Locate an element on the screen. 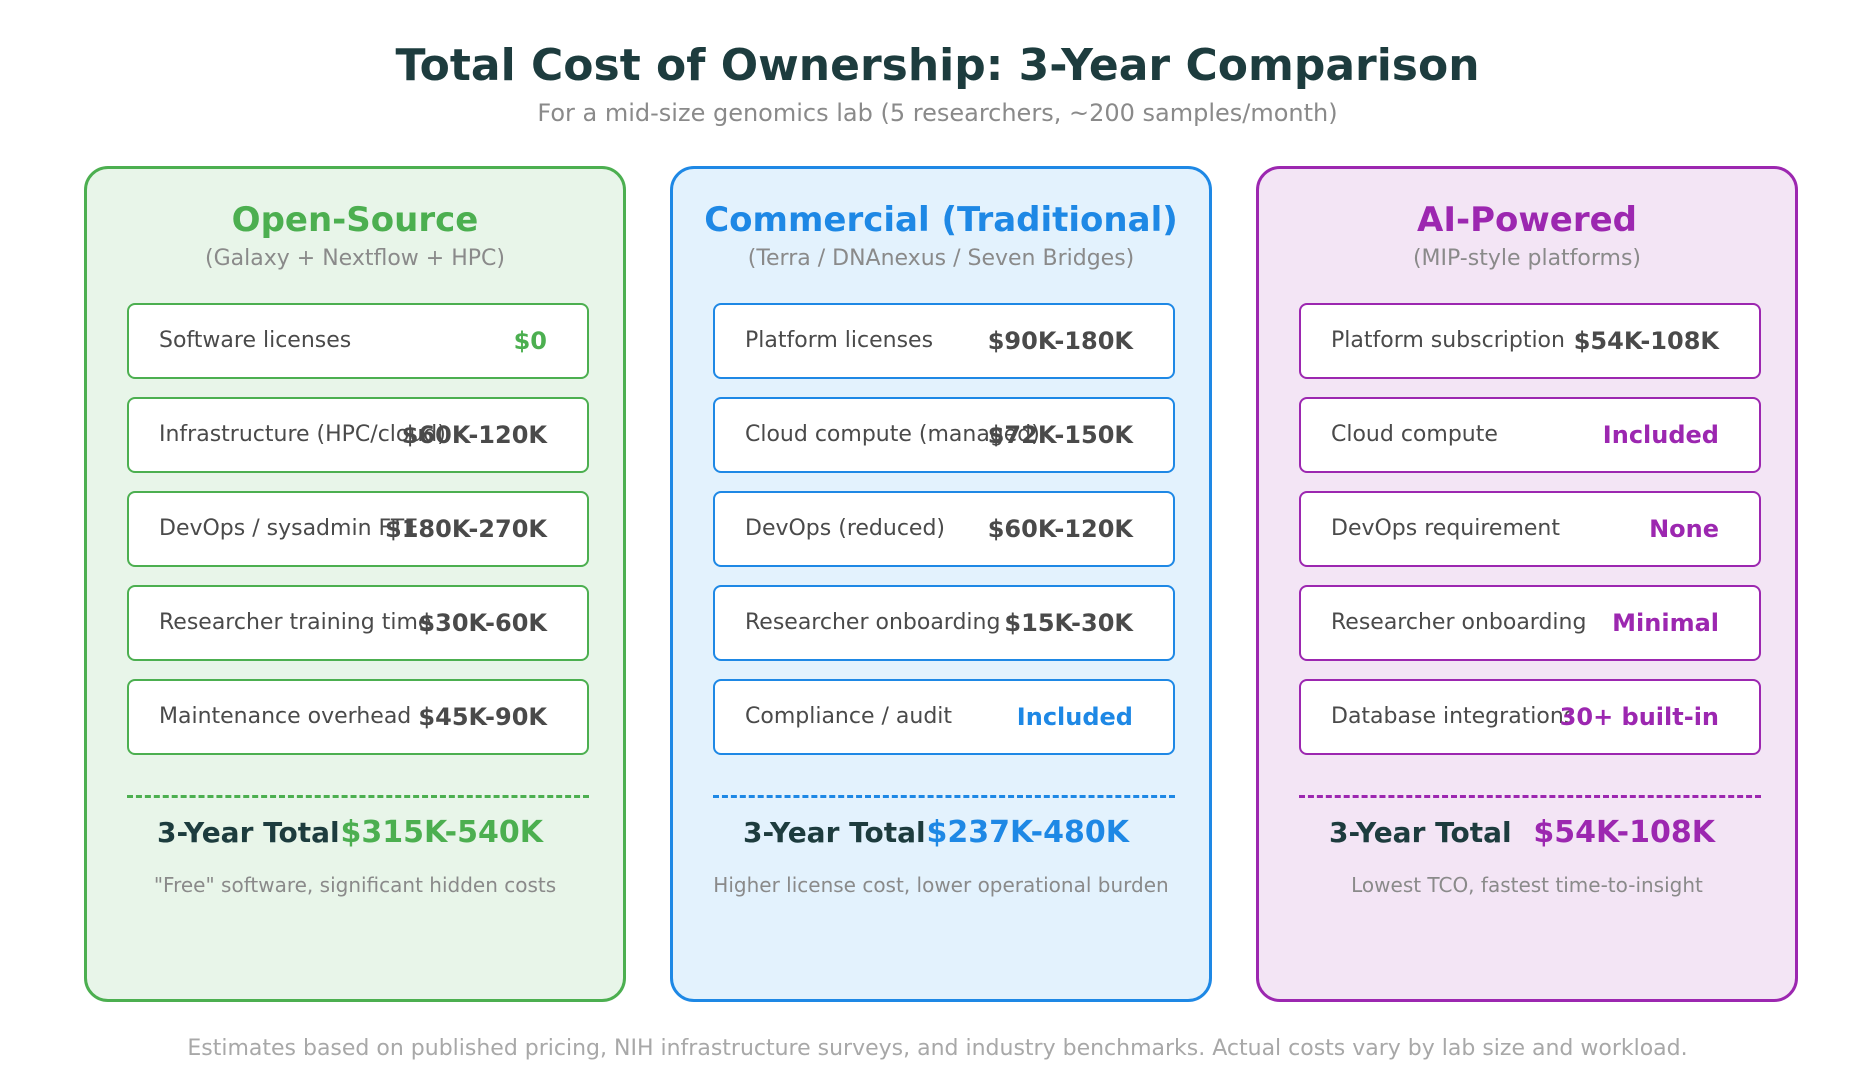  cost-row: Researcher training time $30K-60K is located at coordinates (358, 623).